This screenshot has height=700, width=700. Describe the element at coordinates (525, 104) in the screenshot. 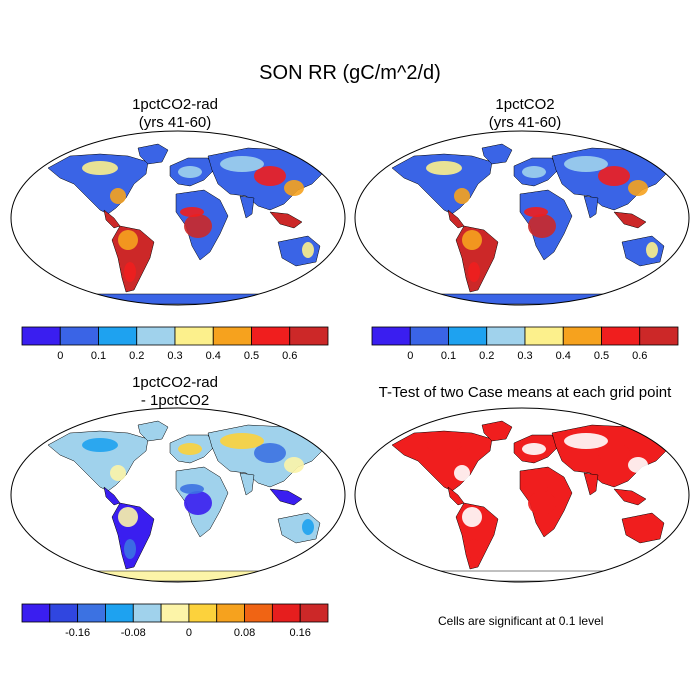

I see `panel-title-line1: 1pctCO2` at that location.